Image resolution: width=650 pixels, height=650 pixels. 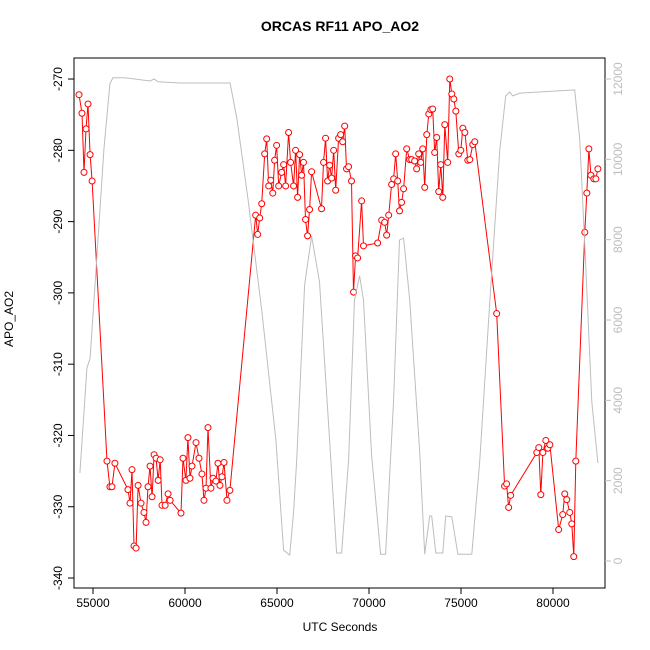 What do you see at coordinates (58, 506) in the screenshot?
I see `y-tick-label: -330` at bounding box center [58, 506].